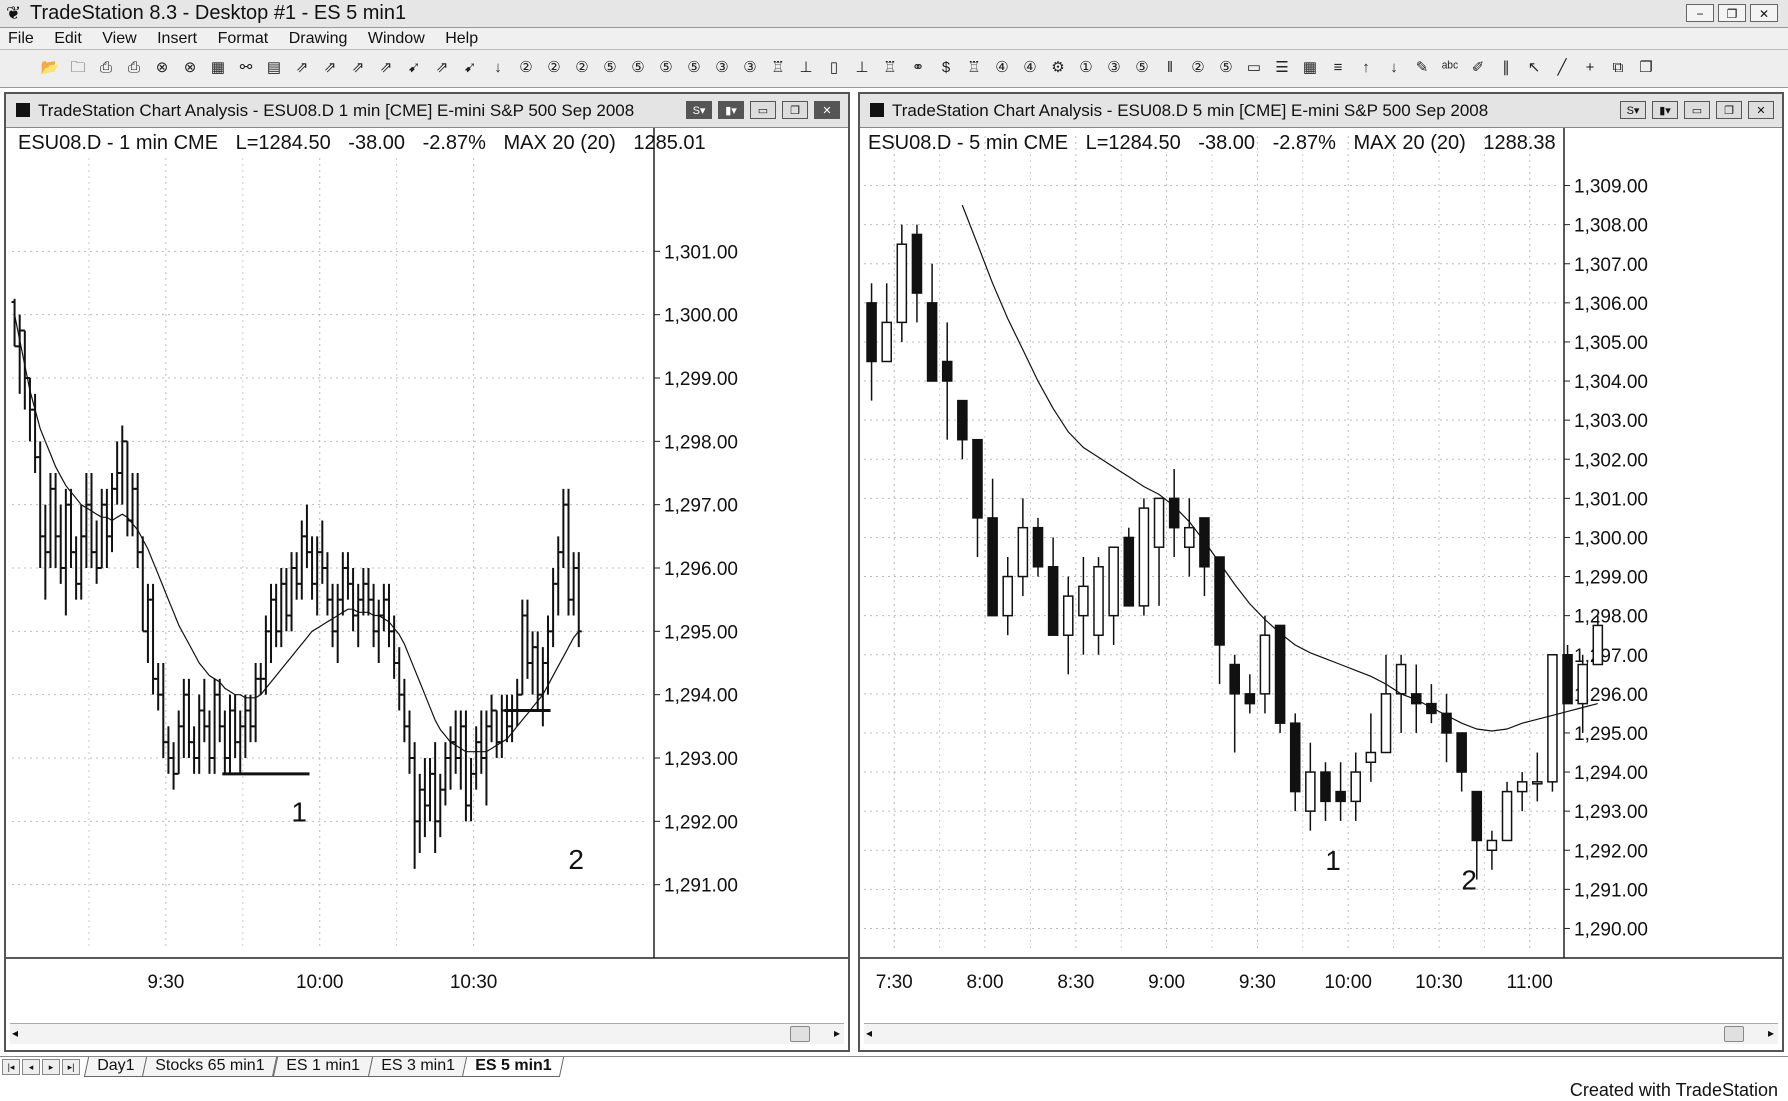 The image size is (1788, 1101). What do you see at coordinates (50, 67) in the screenshot?
I see `open-icon: 📂` at bounding box center [50, 67].